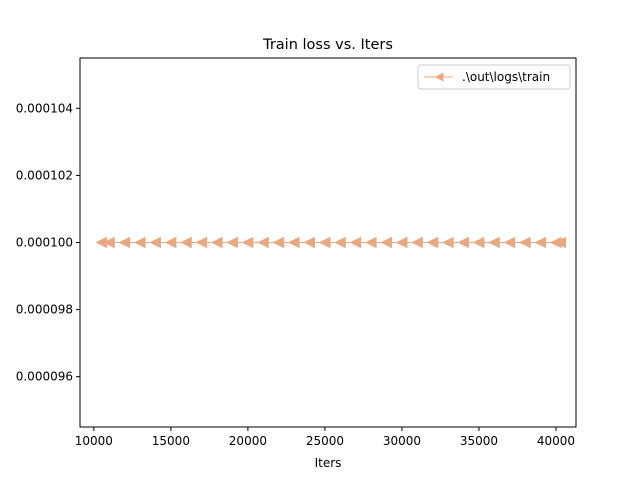 Image resolution: width=640 pixels, height=480 pixels. I want to click on x-tick-label: 30000, so click(402, 441).